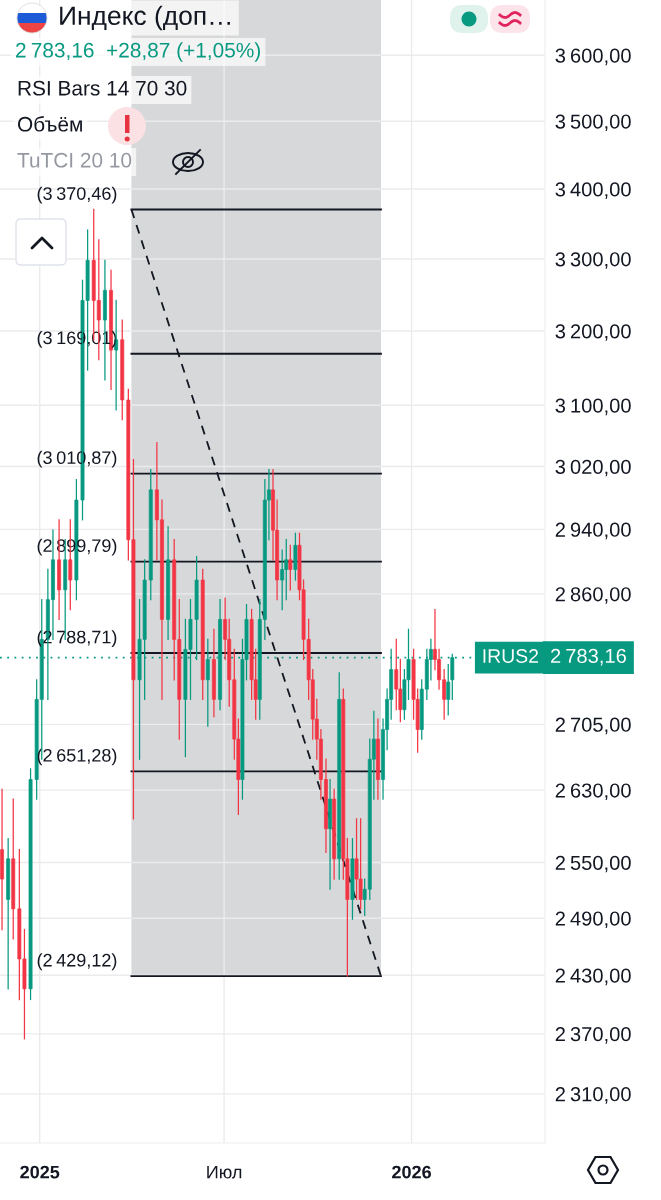  I want to click on y-tick-label: 3 500,00, so click(593, 123).